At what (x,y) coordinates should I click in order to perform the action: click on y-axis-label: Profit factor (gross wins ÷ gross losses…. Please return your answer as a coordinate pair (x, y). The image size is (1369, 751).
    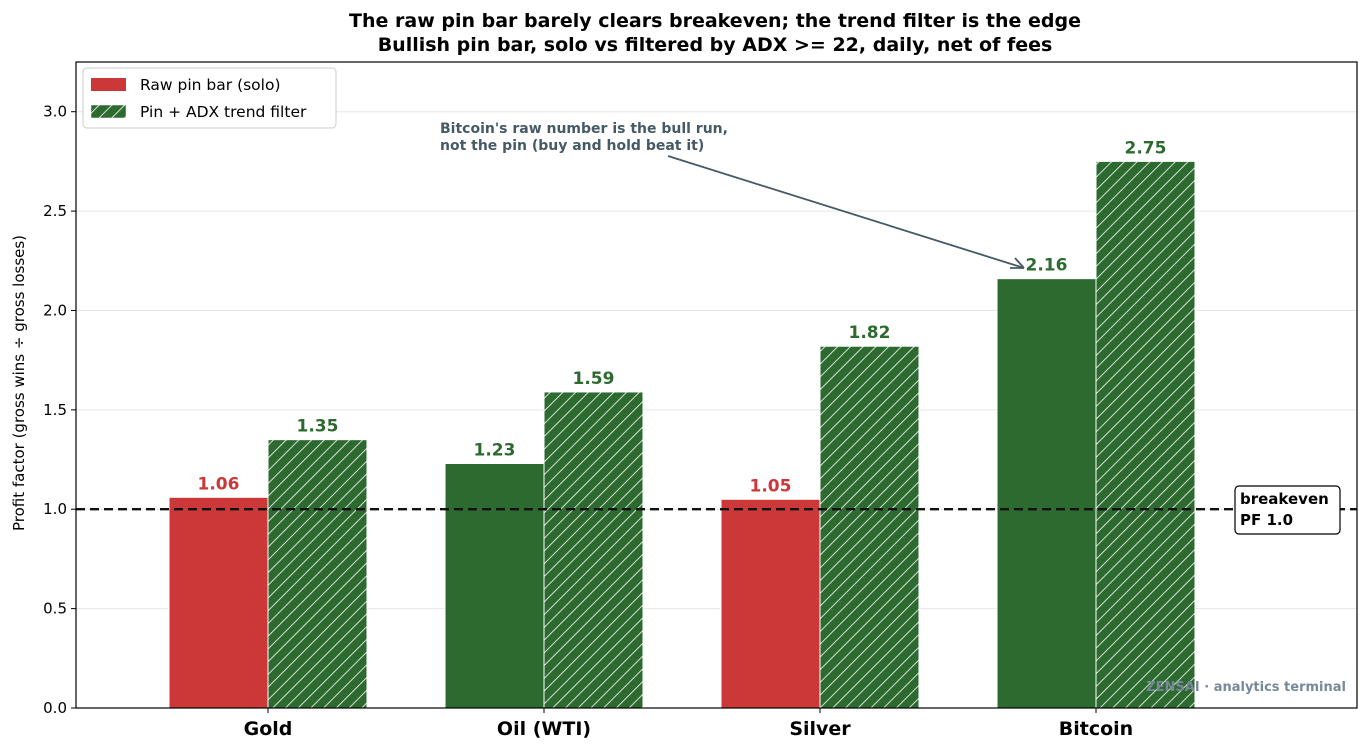
    Looking at the image, I should click on (19, 383).